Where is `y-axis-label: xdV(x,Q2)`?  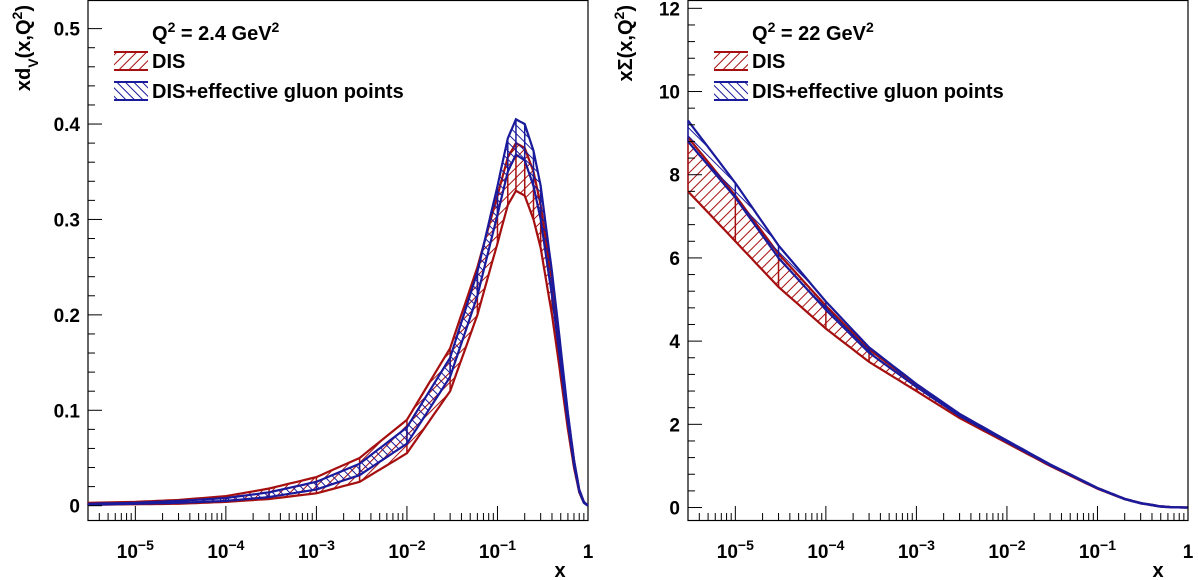 y-axis-label: xdV(x,Q2) is located at coordinates (25, 48).